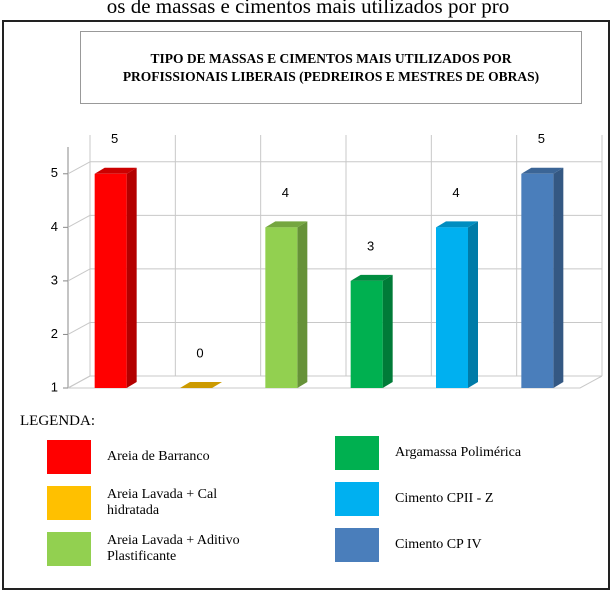  I want to click on y-tick-label: 2, so click(54, 333).